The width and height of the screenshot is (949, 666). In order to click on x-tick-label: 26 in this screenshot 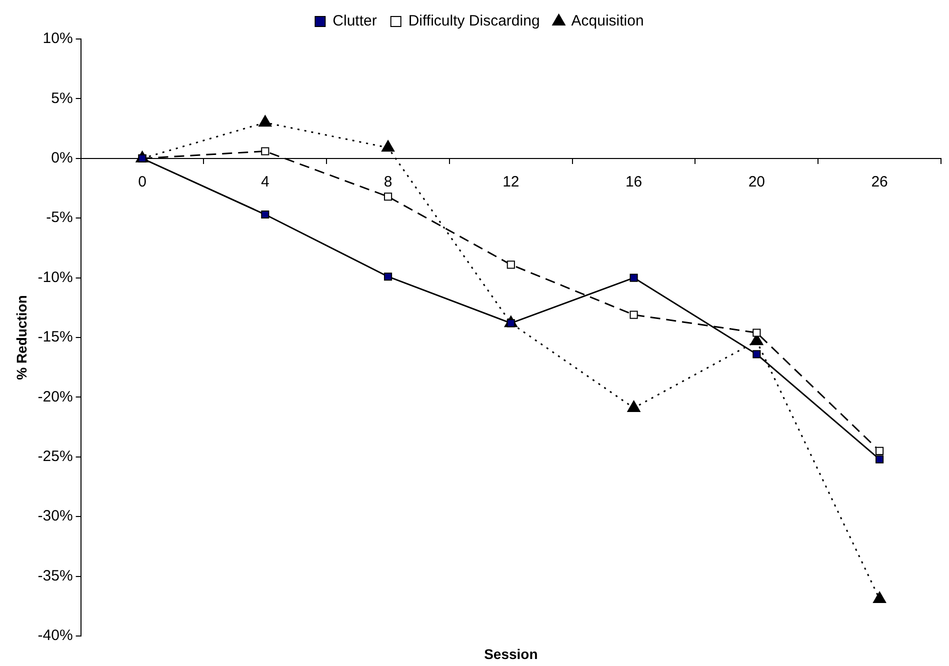, I will do `click(879, 182)`.